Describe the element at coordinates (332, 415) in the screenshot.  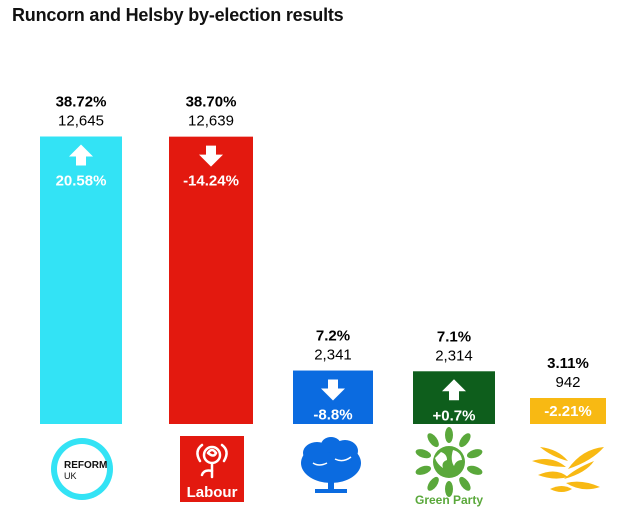
I see `change-label-2: -8.8%` at that location.